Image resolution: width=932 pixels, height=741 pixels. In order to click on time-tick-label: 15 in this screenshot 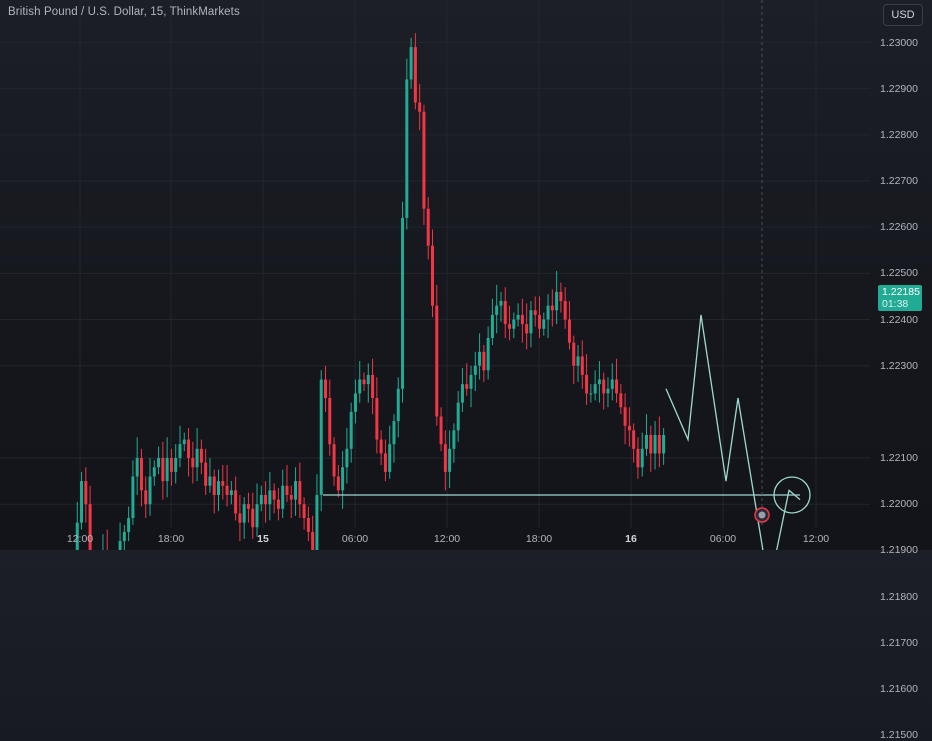, I will do `click(263, 539)`.